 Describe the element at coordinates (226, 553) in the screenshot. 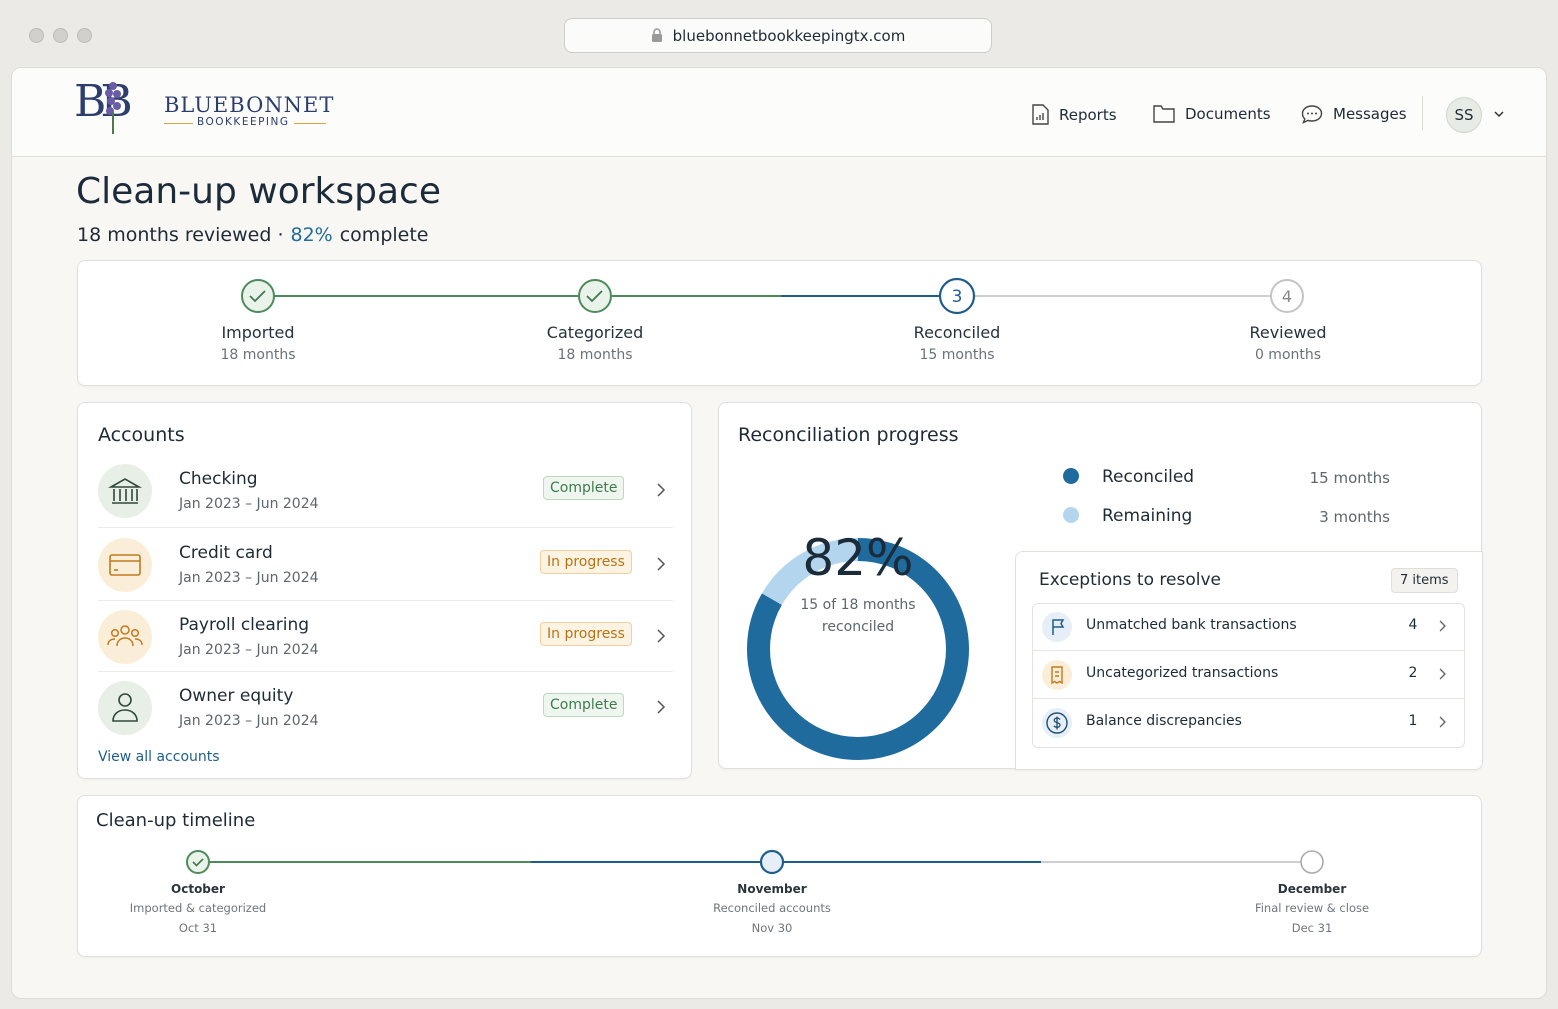

I see `account-name: Credit card` at that location.